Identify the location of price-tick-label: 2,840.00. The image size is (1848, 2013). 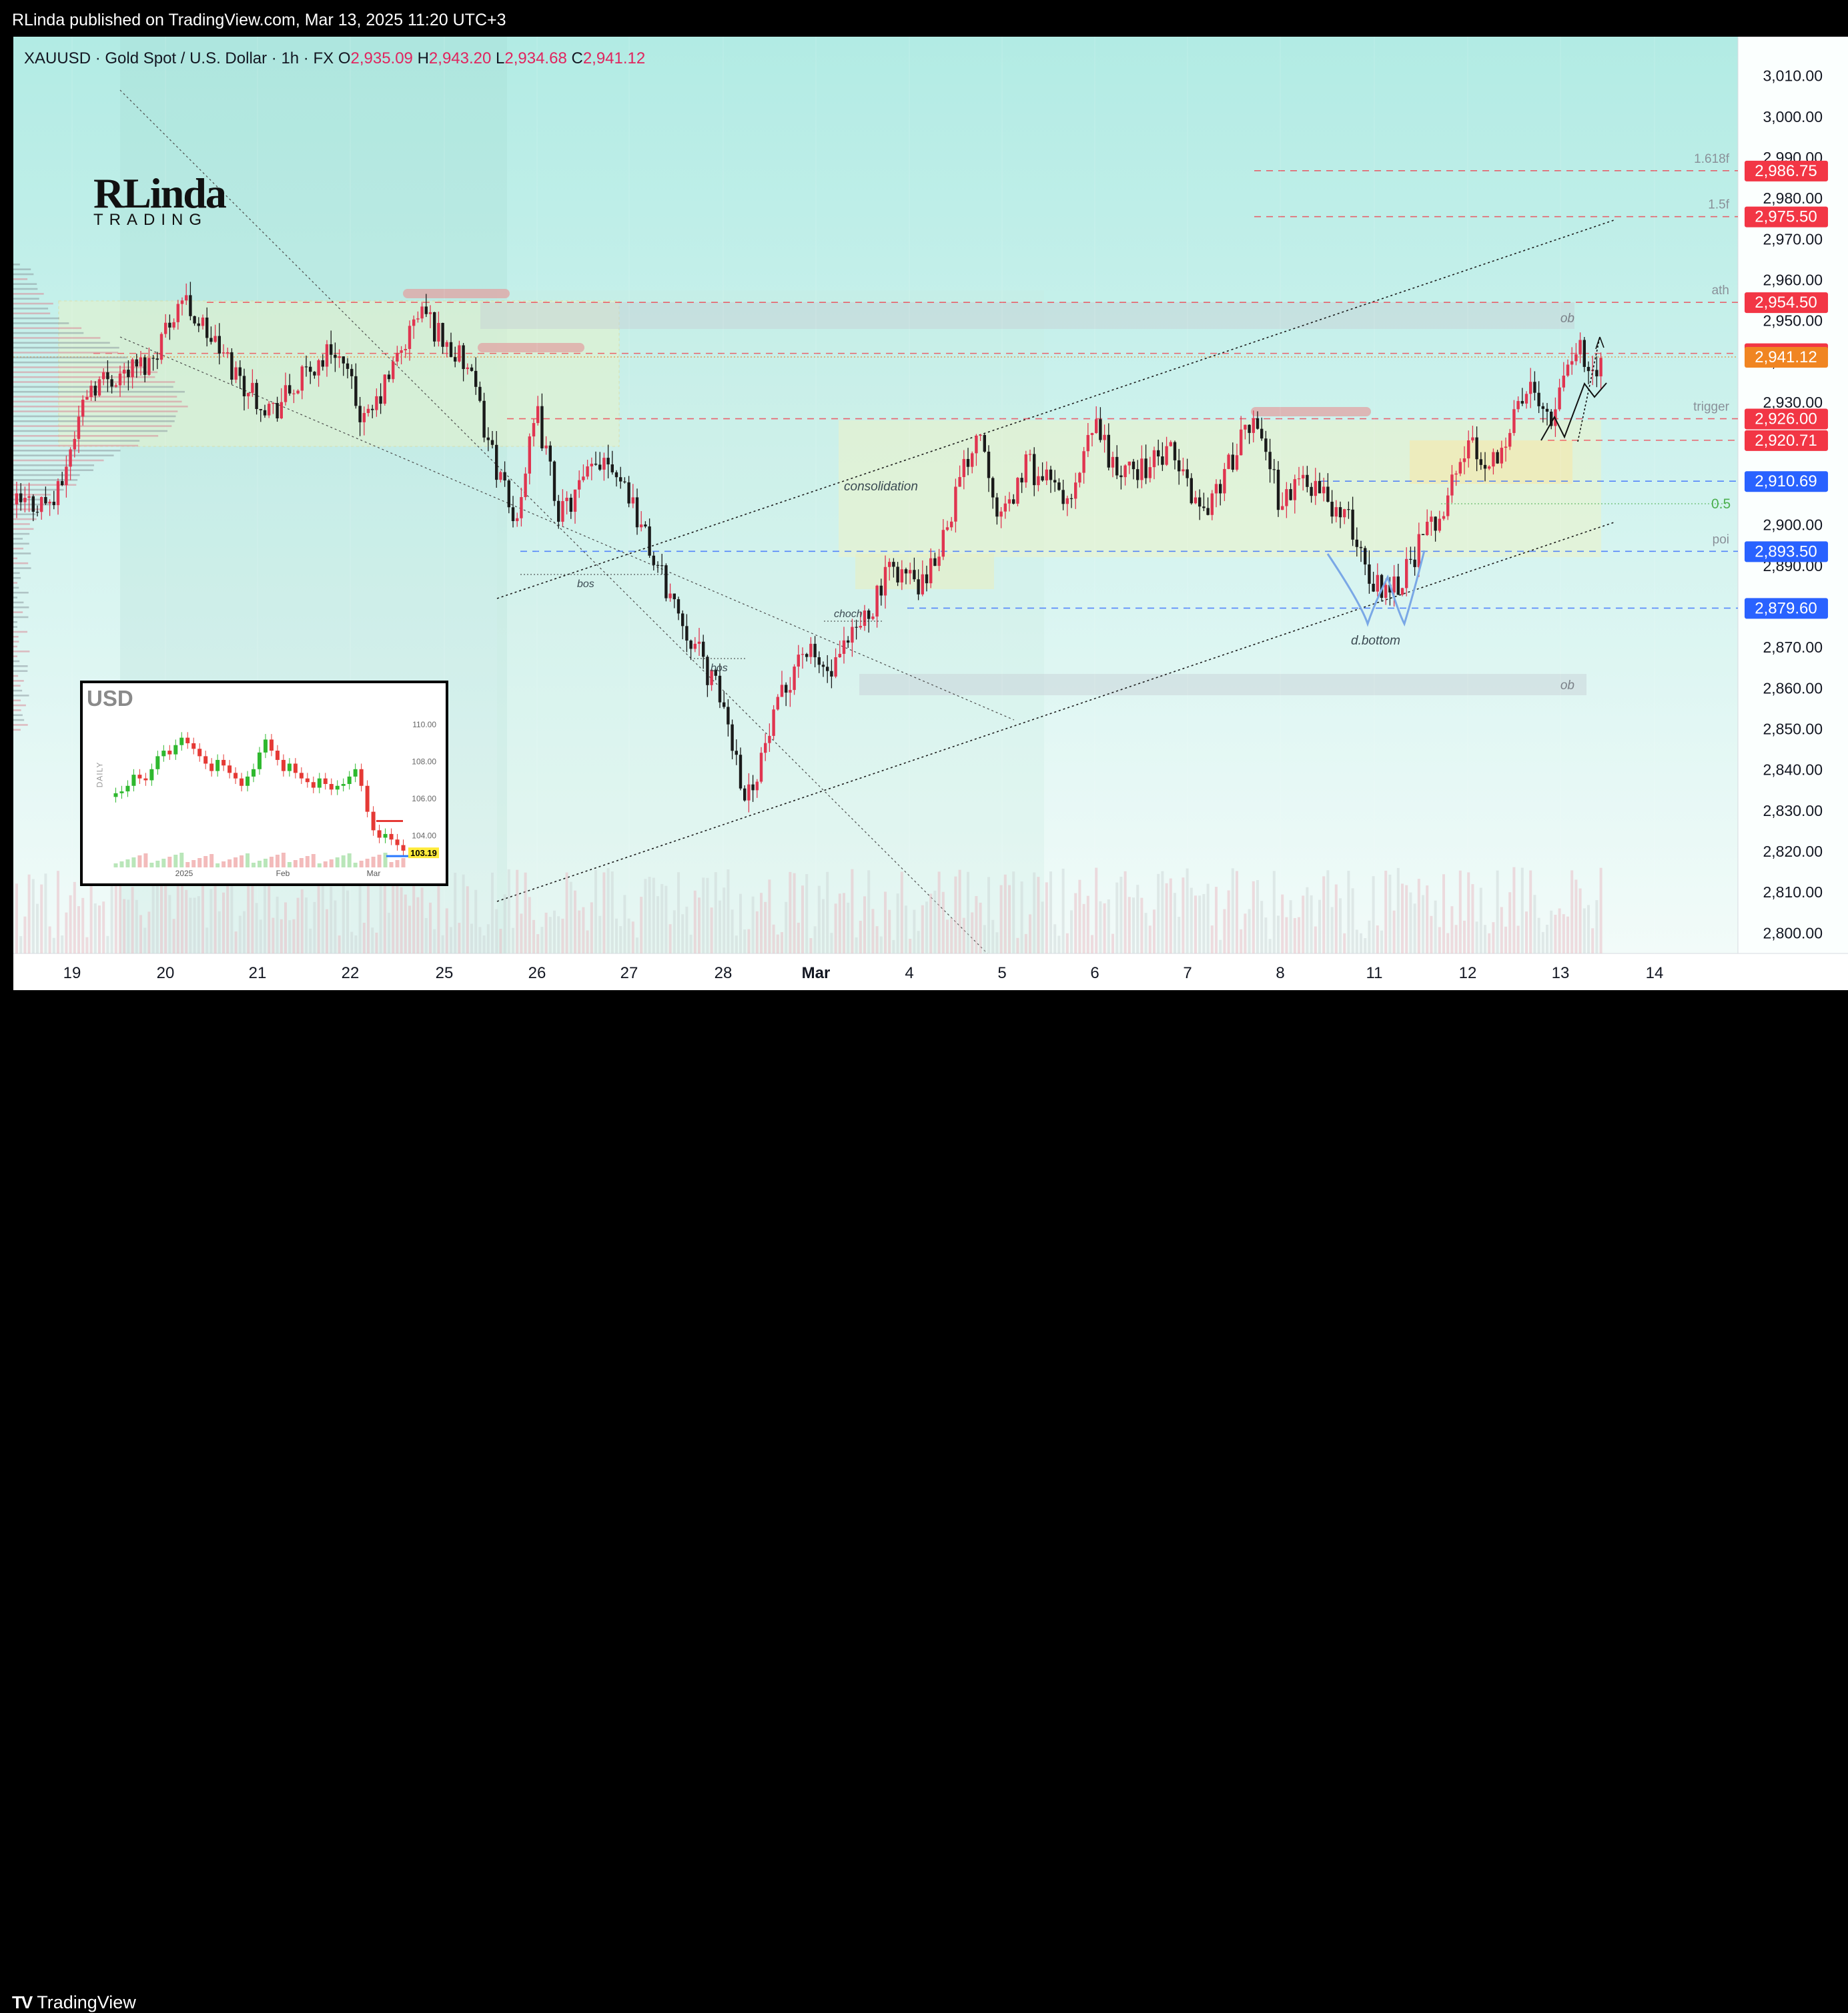
(1793, 770).